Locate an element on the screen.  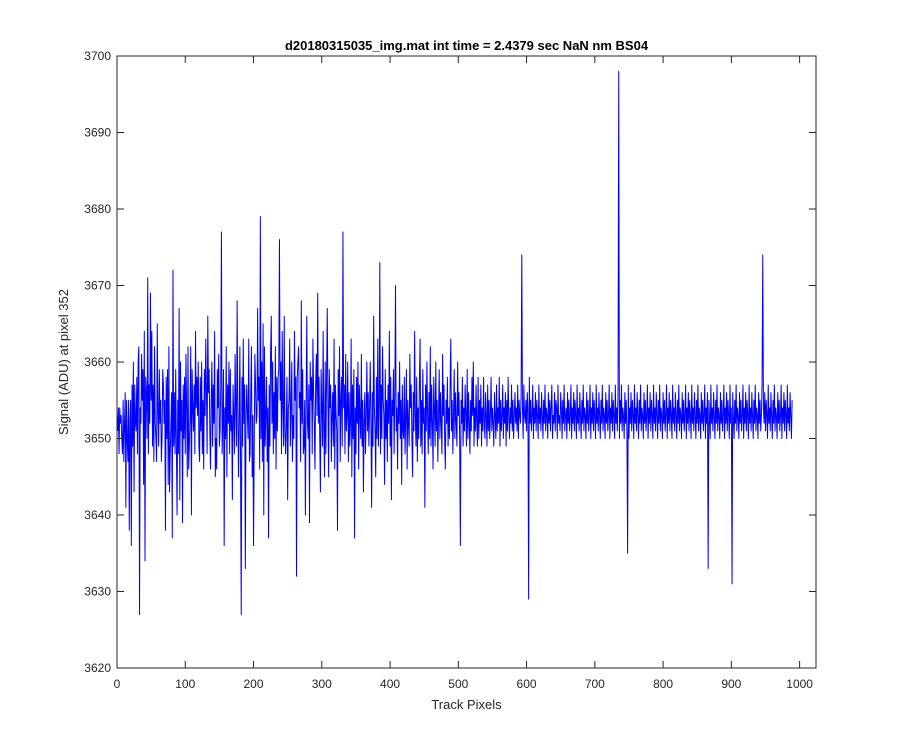
y-tick-label: 3660 is located at coordinates (97, 362).